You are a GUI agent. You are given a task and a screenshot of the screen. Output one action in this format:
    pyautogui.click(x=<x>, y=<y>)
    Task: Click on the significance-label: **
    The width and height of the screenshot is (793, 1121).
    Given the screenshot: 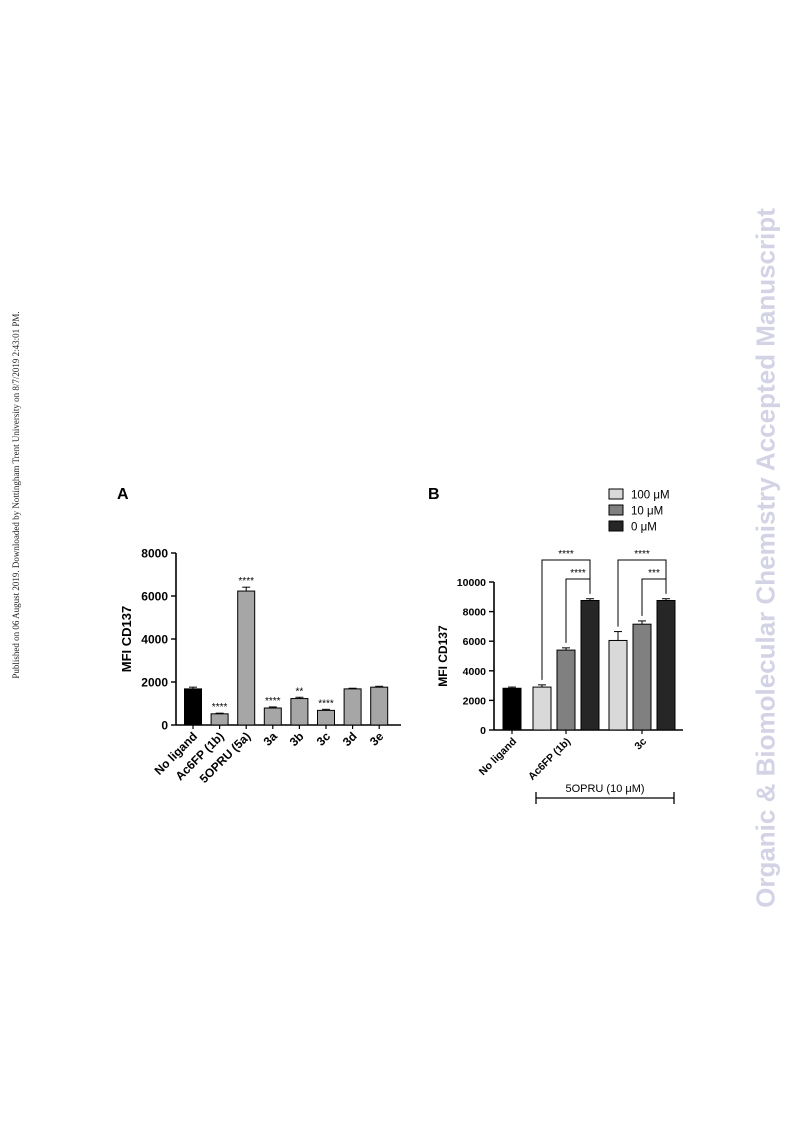 What is the action you would take?
    pyautogui.click(x=300, y=691)
    